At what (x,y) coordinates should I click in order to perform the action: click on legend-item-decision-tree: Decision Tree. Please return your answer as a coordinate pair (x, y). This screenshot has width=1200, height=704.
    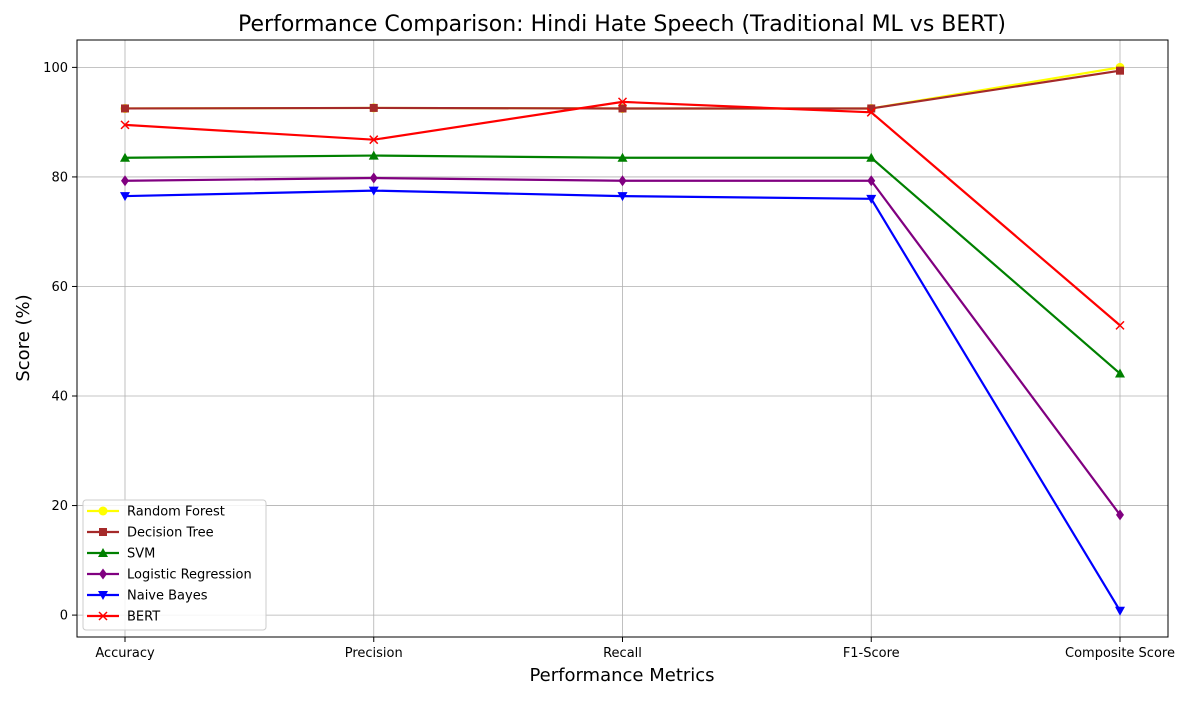
    Looking at the image, I should click on (150, 533).